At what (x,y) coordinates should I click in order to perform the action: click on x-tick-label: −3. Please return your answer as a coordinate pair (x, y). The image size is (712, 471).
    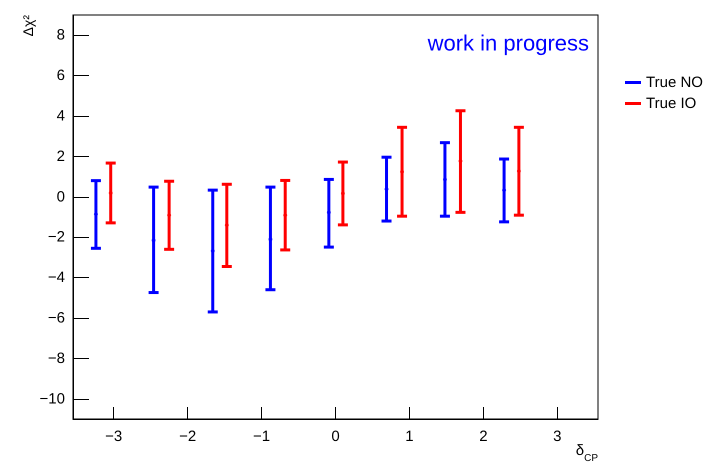
    Looking at the image, I should click on (113, 436).